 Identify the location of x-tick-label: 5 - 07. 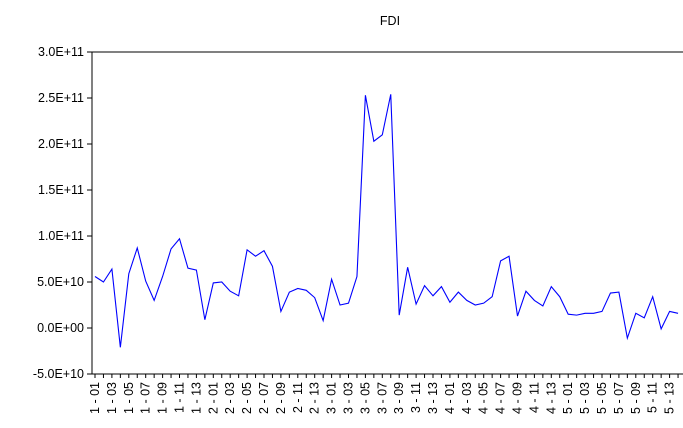
(619, 398).